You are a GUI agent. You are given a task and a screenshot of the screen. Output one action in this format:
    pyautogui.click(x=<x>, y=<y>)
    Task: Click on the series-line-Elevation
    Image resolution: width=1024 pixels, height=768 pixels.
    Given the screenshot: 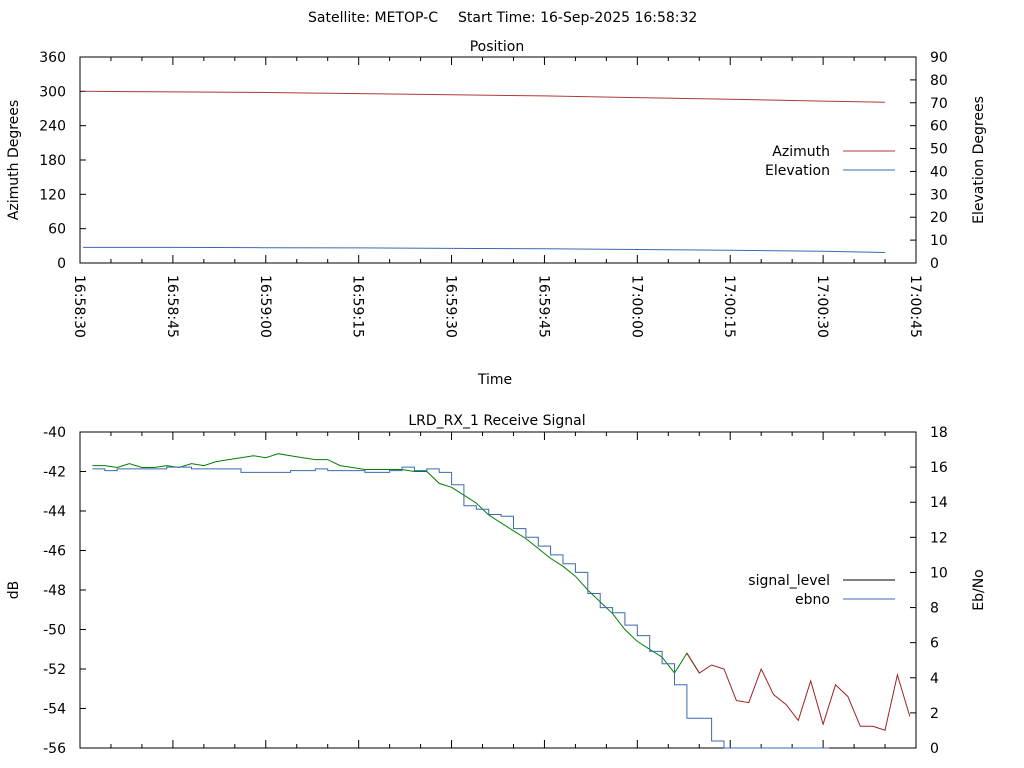 What is the action you would take?
    pyautogui.click(x=484, y=249)
    